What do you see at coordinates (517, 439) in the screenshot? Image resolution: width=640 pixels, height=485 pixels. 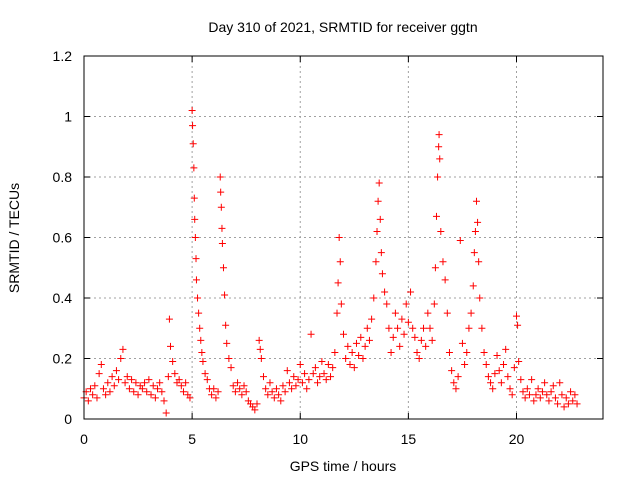 I see `x-tick-label: 20` at bounding box center [517, 439].